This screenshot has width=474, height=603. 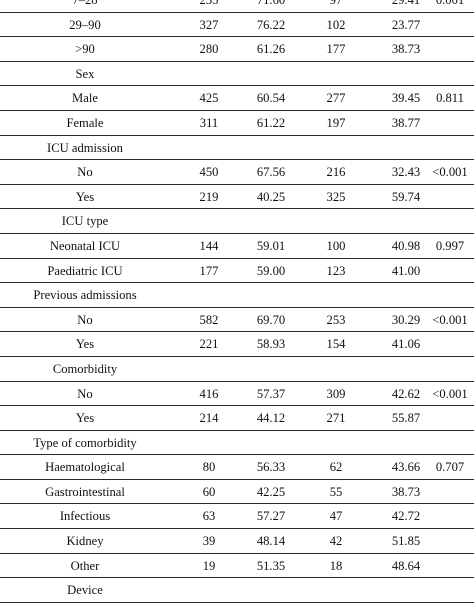 What do you see at coordinates (336, 245) in the screenshot?
I see `count-cell-2: 100` at bounding box center [336, 245].